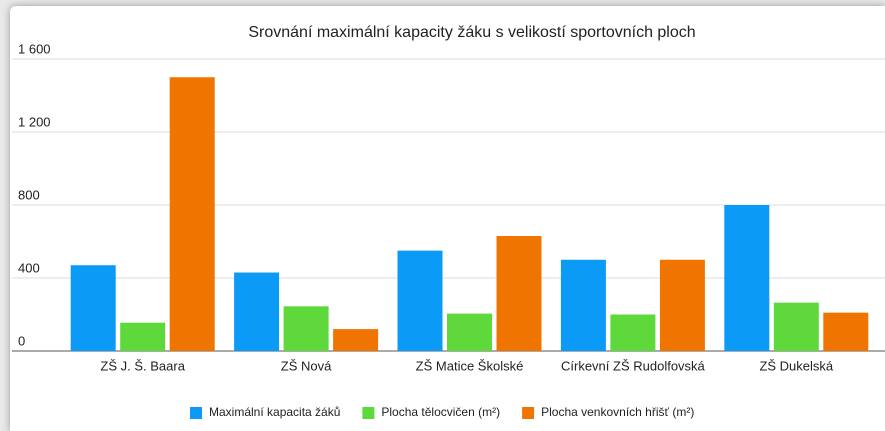  I want to click on y-tick-label: 1 200, so click(34, 121).